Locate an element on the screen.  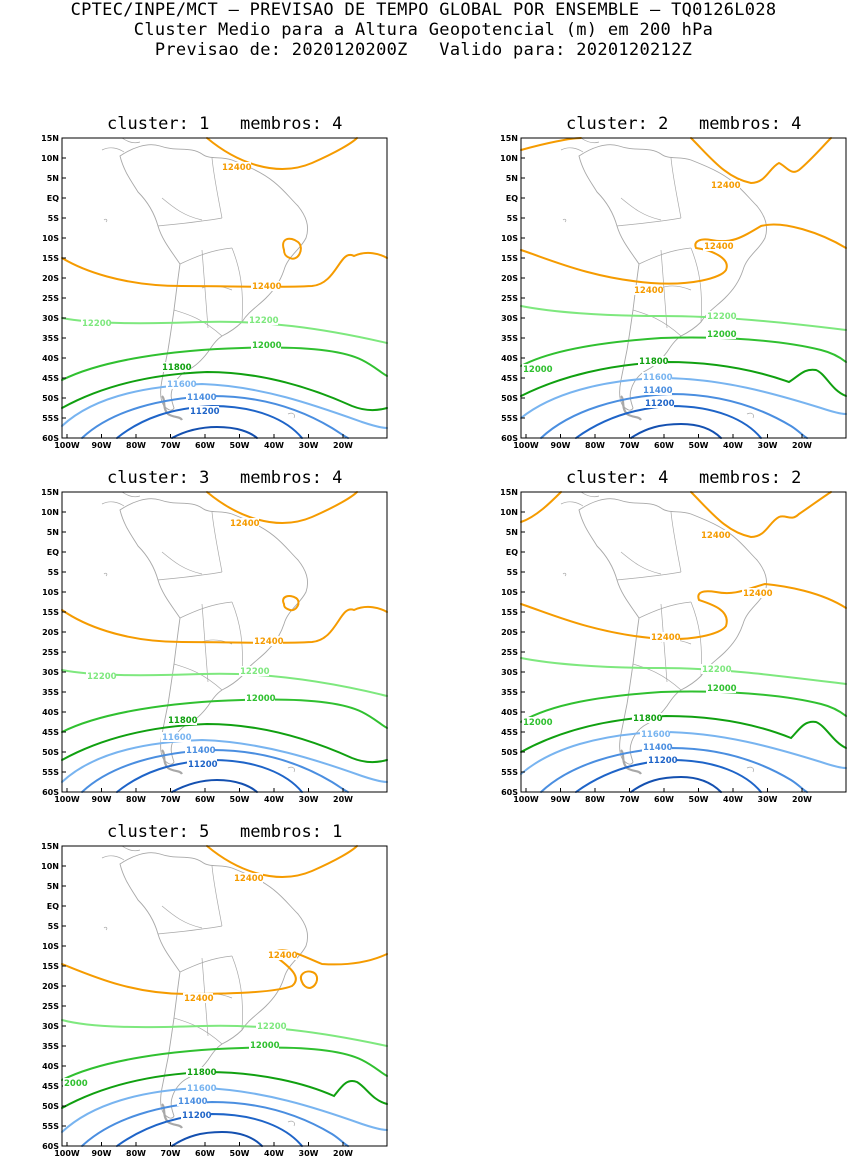
lat-tick-label: 55S is located at coordinates (509, 772).